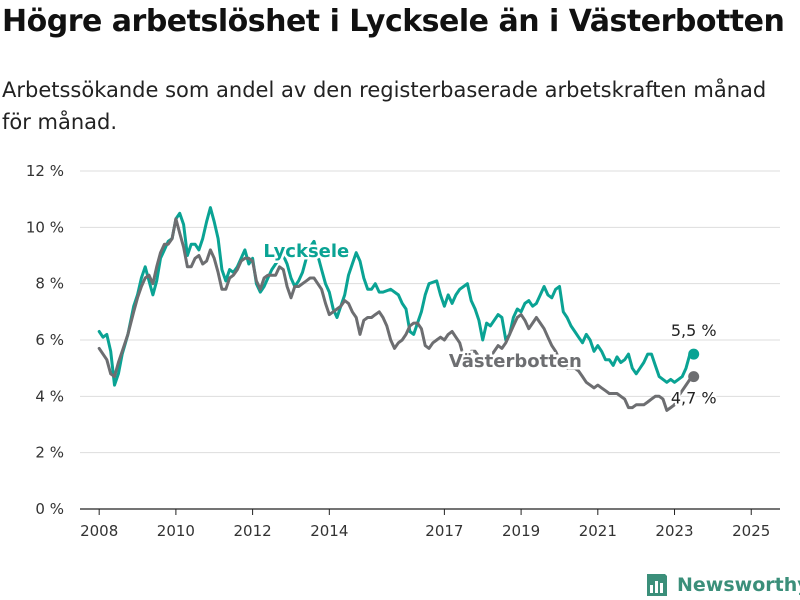  I want to click on x-tick-label: 2010, so click(176, 531).